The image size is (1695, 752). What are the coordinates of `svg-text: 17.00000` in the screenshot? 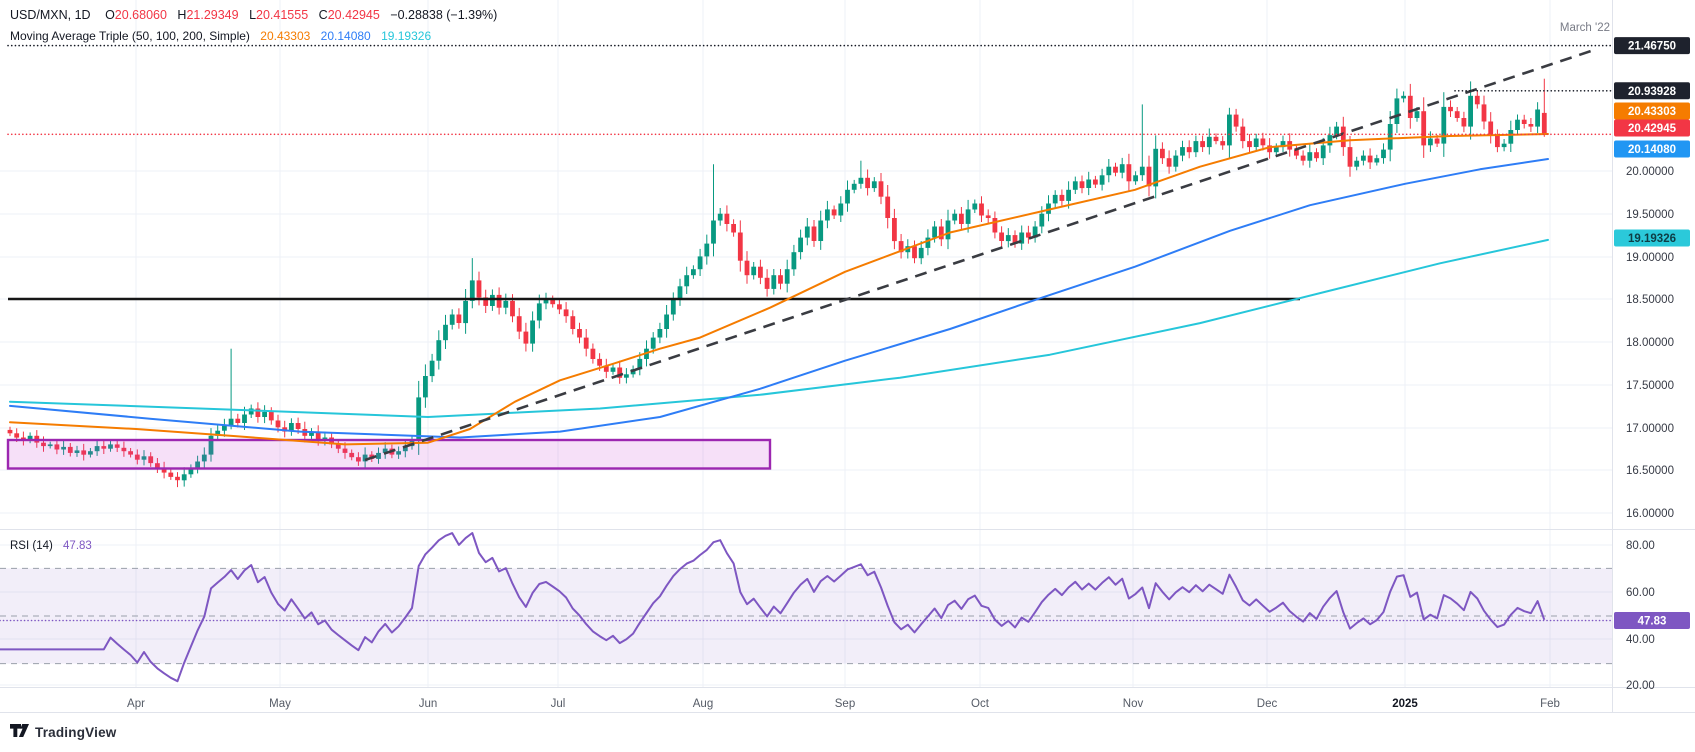 It's located at (1650, 429).